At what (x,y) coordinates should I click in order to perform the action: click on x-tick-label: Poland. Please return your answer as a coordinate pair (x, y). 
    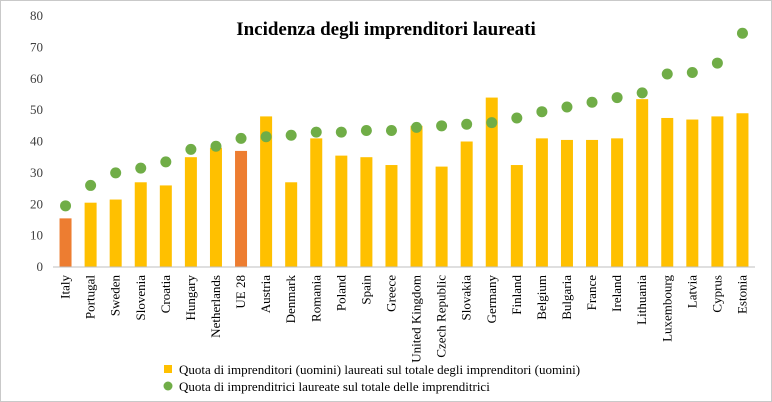
    Looking at the image, I should click on (340, 293).